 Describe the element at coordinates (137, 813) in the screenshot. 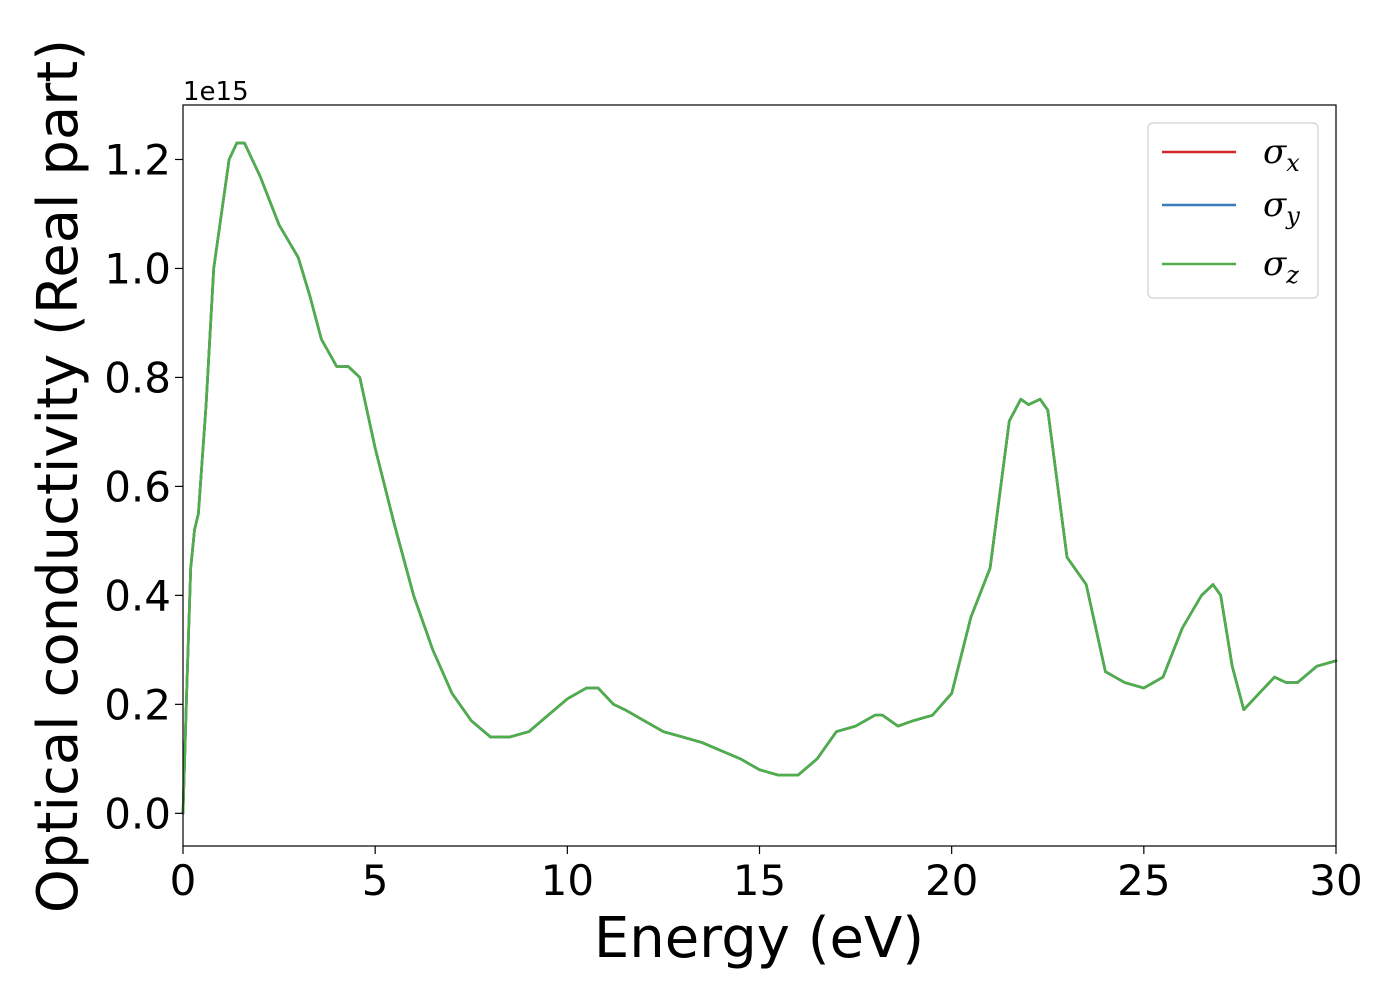

I see `y-tick-label: 0.0` at that location.